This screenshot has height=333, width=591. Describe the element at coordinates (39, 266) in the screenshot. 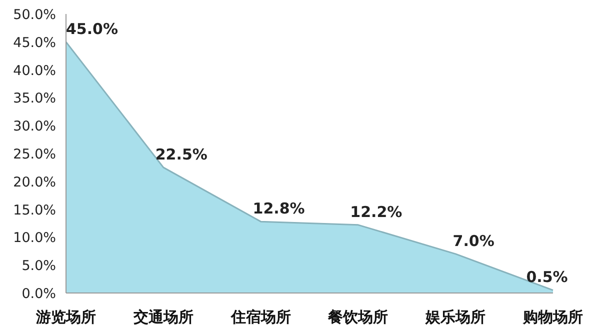

I see `y-tick-label: 5.0%` at that location.